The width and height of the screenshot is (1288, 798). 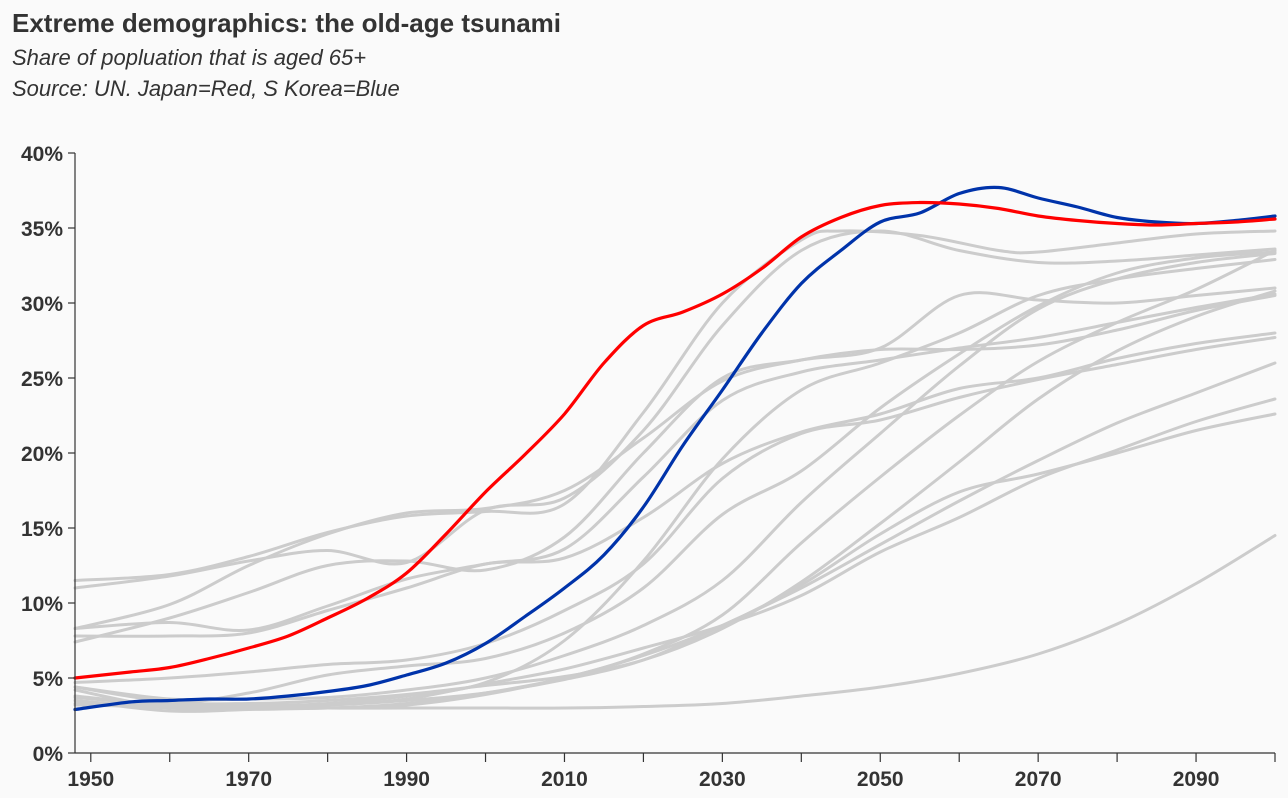 I want to click on chart-source-note: Source: UN. Japan=Red, S Korea=Blue, so click(x=206, y=88).